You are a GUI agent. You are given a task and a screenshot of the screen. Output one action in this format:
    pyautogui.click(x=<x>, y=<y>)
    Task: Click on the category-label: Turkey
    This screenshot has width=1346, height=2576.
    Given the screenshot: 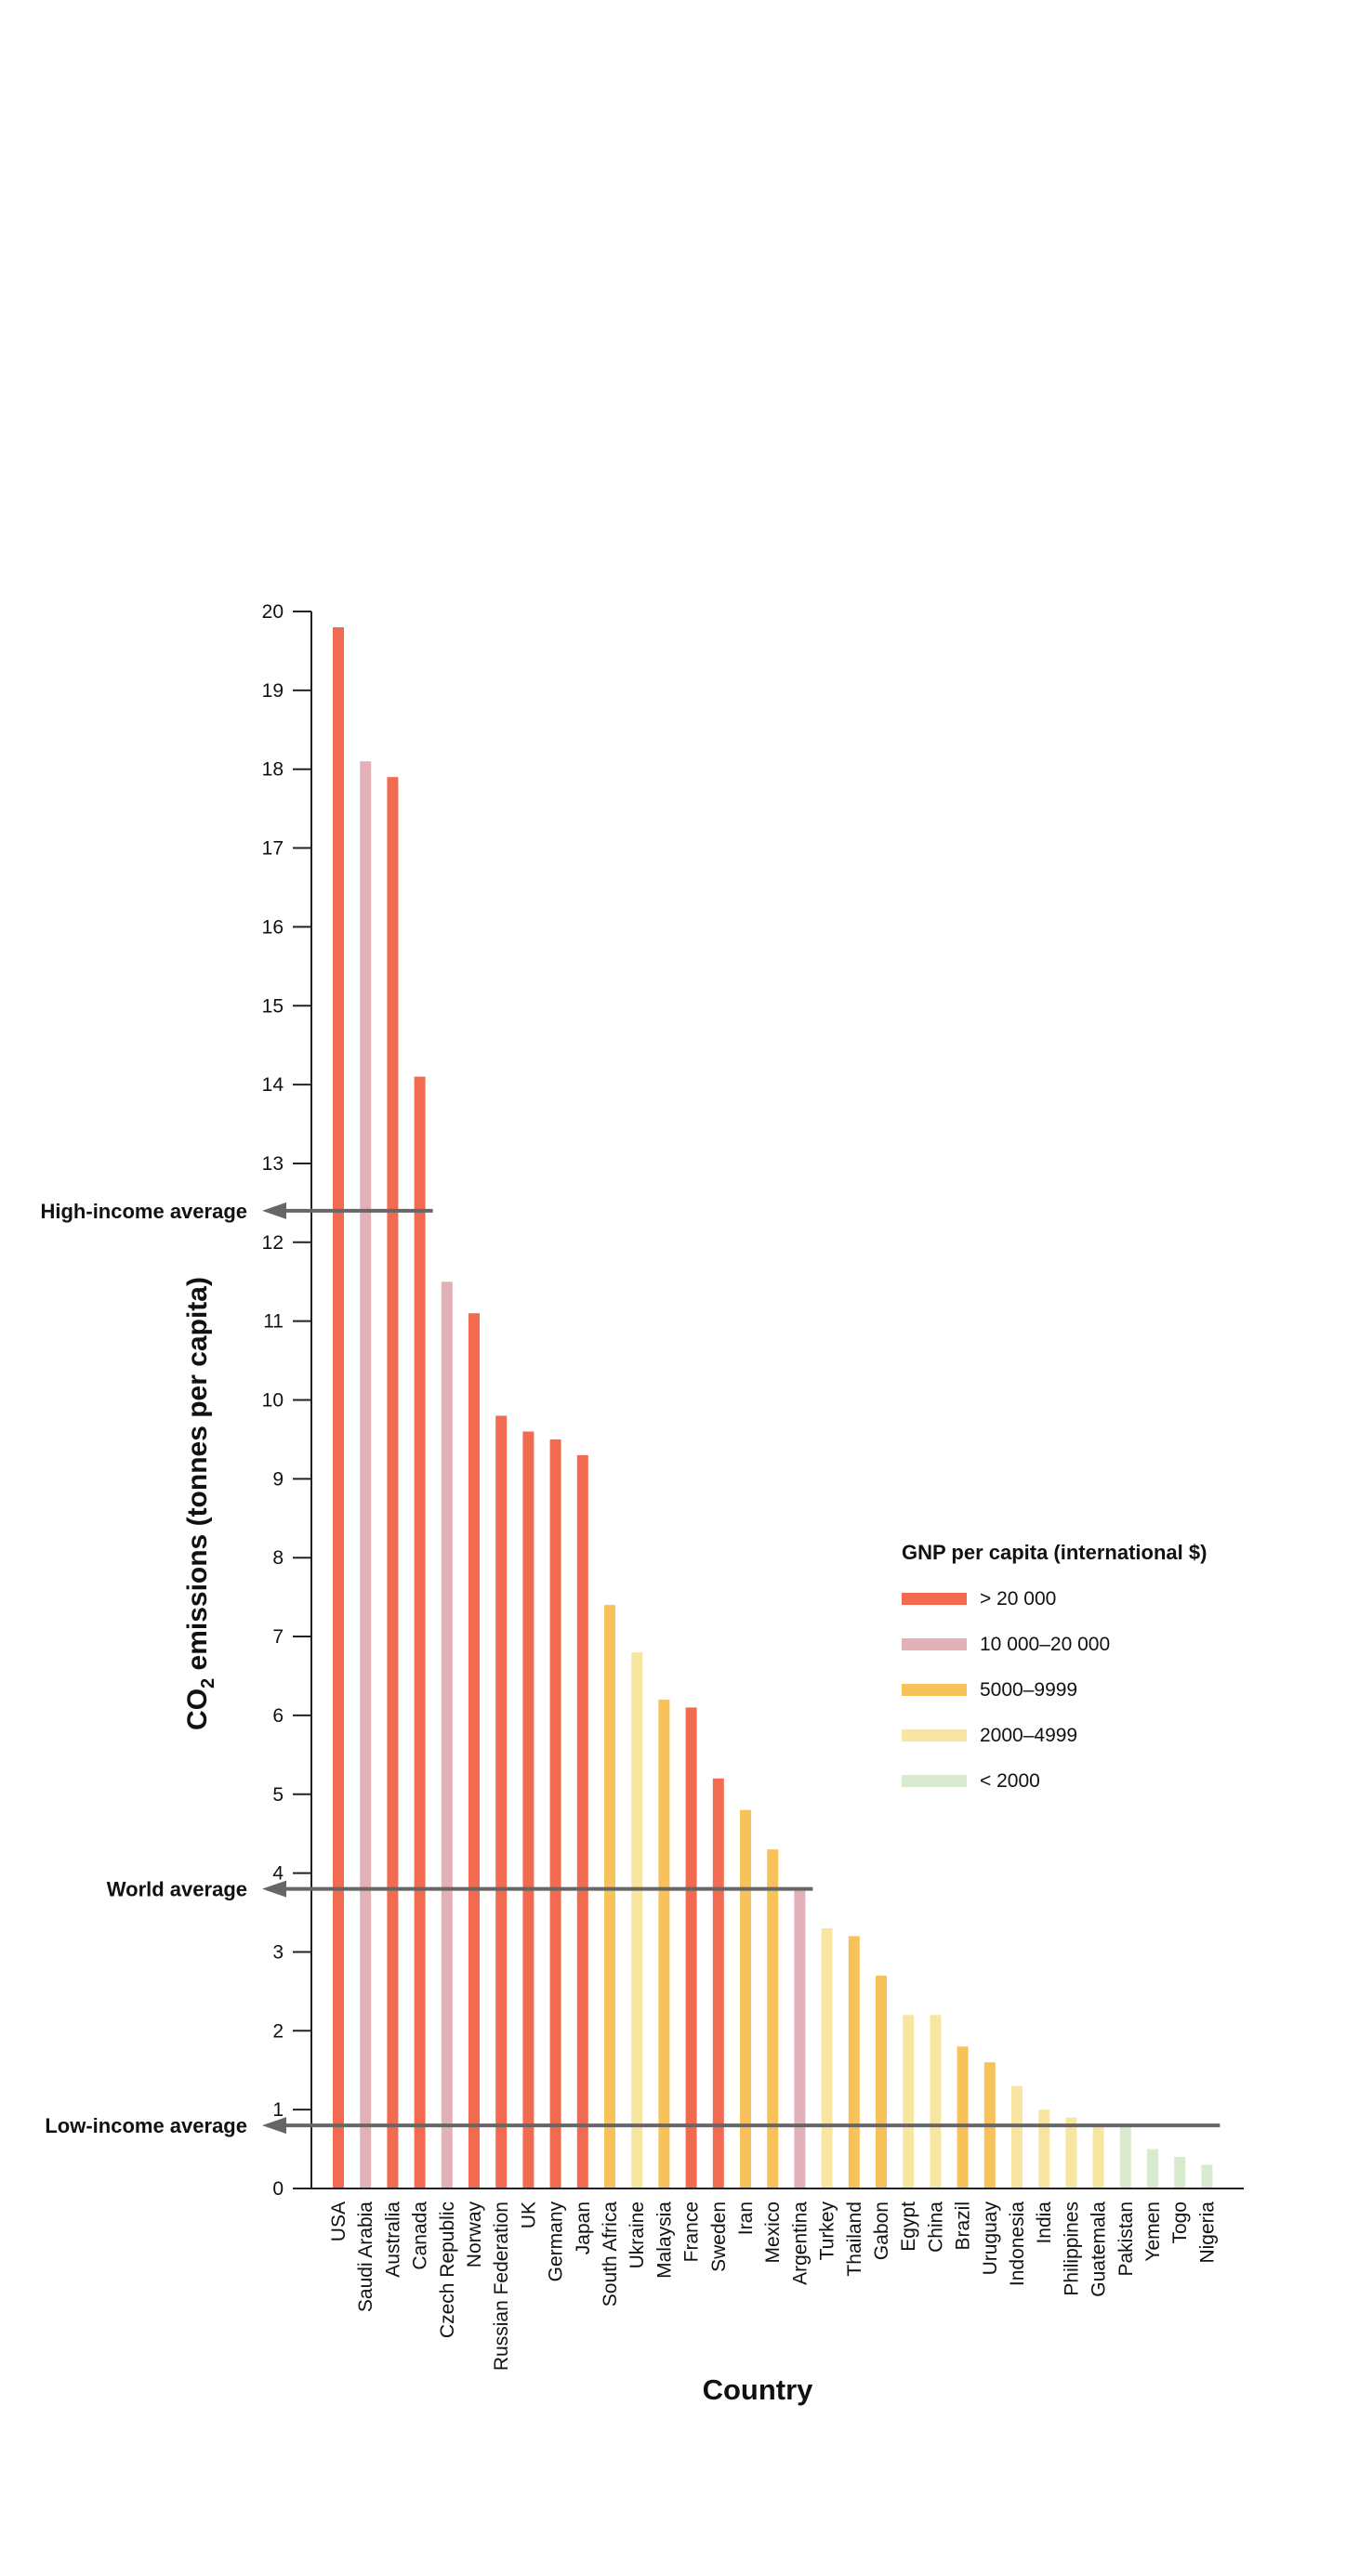 What is the action you would take?
    pyautogui.click(x=827, y=2231)
    